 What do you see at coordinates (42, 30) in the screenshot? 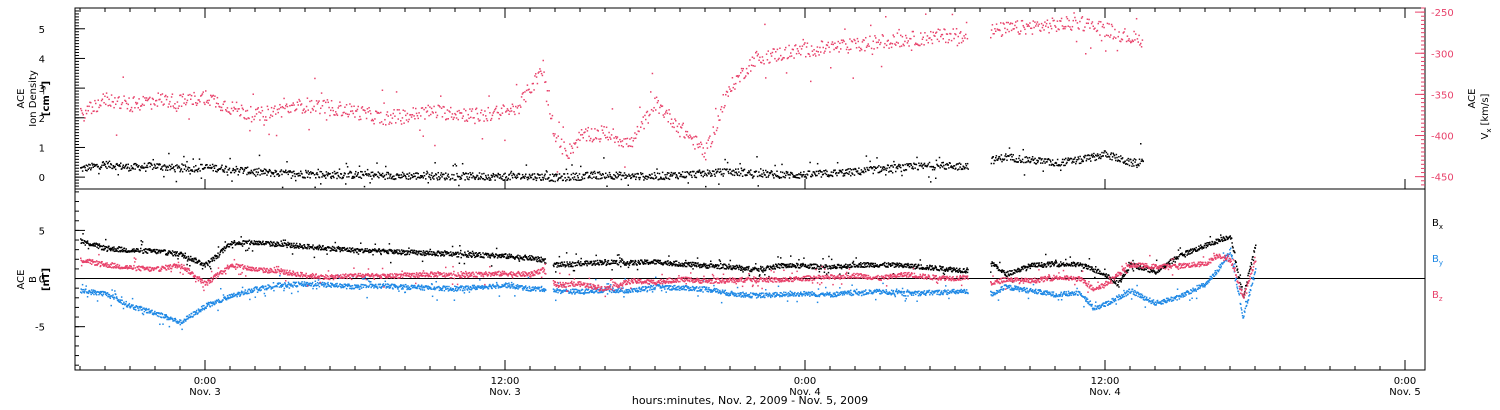
I see `density-tick-label: 5` at bounding box center [42, 30].